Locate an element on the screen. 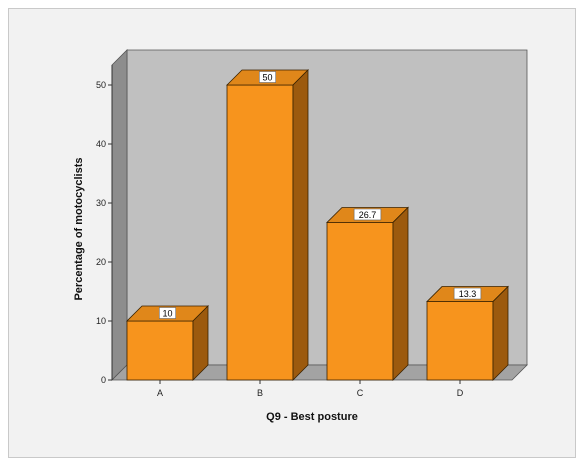  x-tick-label: D is located at coordinates (460, 393).